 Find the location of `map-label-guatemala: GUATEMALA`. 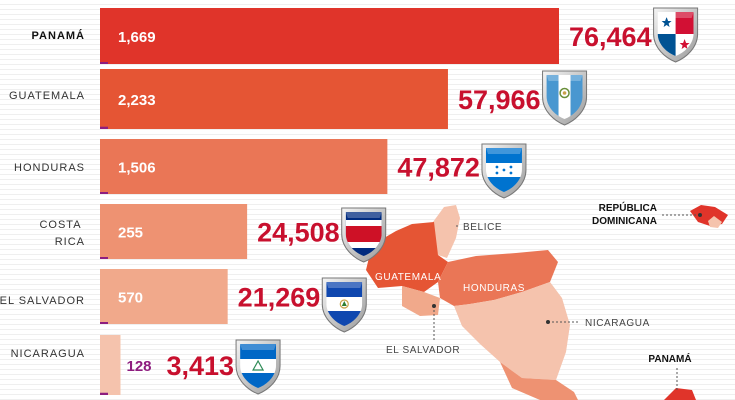

map-label-guatemala: GUATEMALA is located at coordinates (408, 277).